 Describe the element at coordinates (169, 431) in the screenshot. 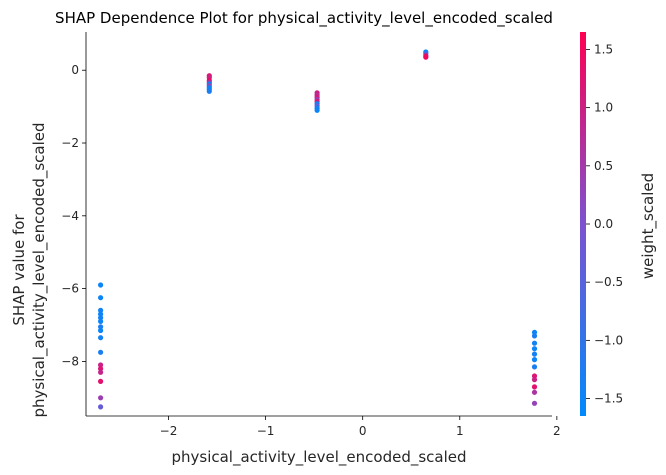

I see `x-tick-label: −2` at that location.